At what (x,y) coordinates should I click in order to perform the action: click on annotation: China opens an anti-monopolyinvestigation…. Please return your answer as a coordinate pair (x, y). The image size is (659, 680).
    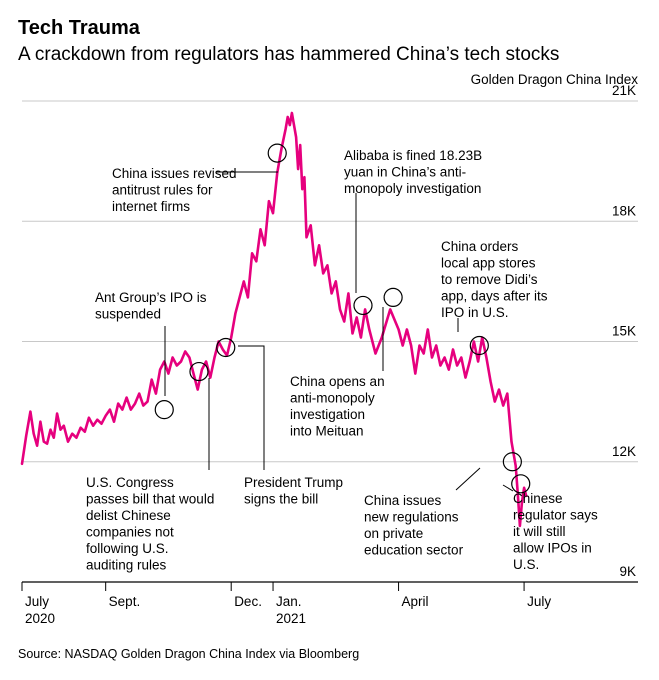
    Looking at the image, I should click on (346, 363).